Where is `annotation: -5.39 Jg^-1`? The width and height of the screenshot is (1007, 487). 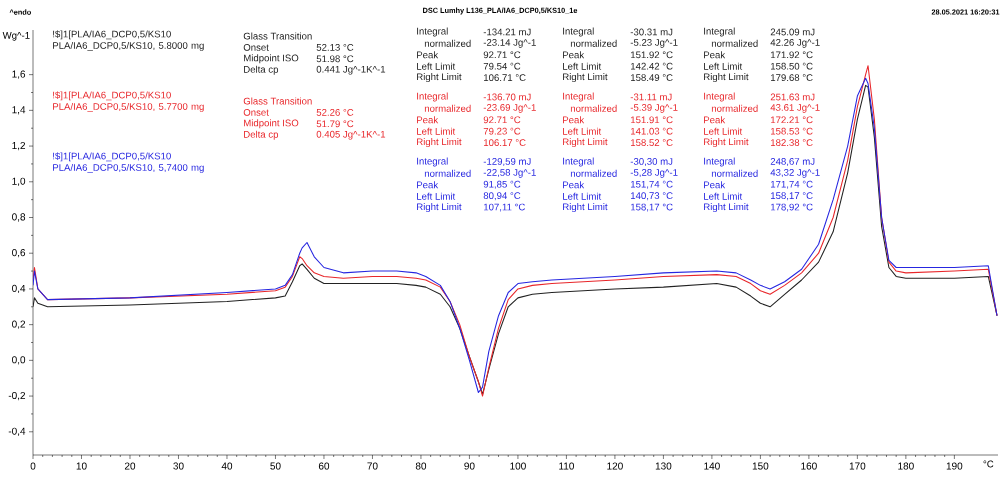
annotation: -5.39 Jg^-1 is located at coordinates (654, 108).